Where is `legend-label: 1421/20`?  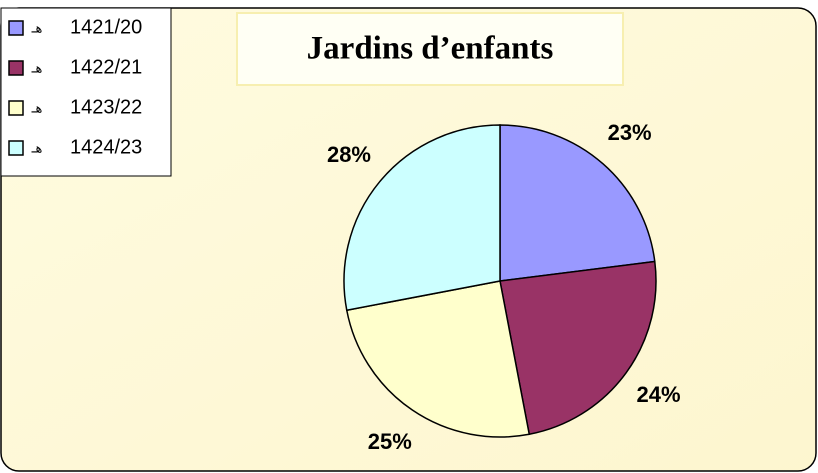 legend-label: 1421/20 is located at coordinates (106, 27).